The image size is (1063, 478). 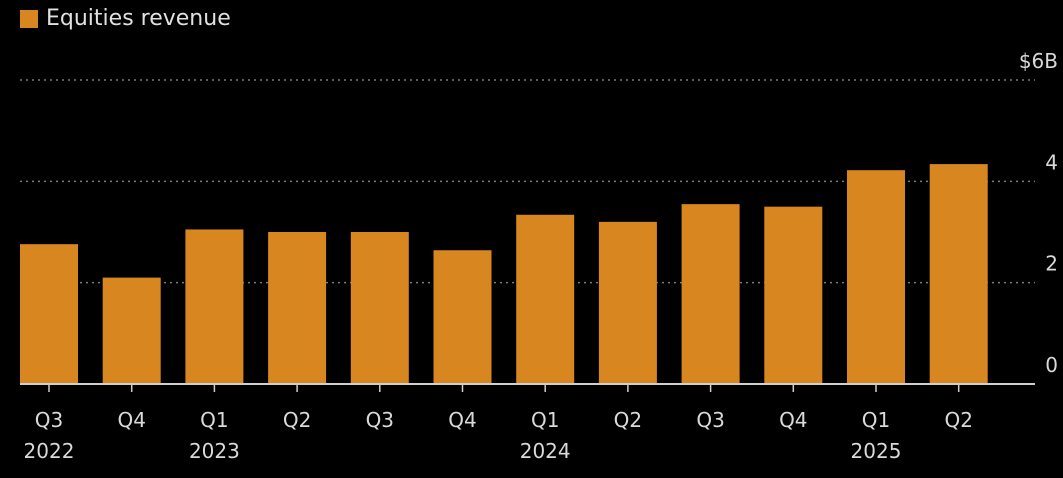 I want to click on y-tick-label: $6B, so click(x=1038, y=61).